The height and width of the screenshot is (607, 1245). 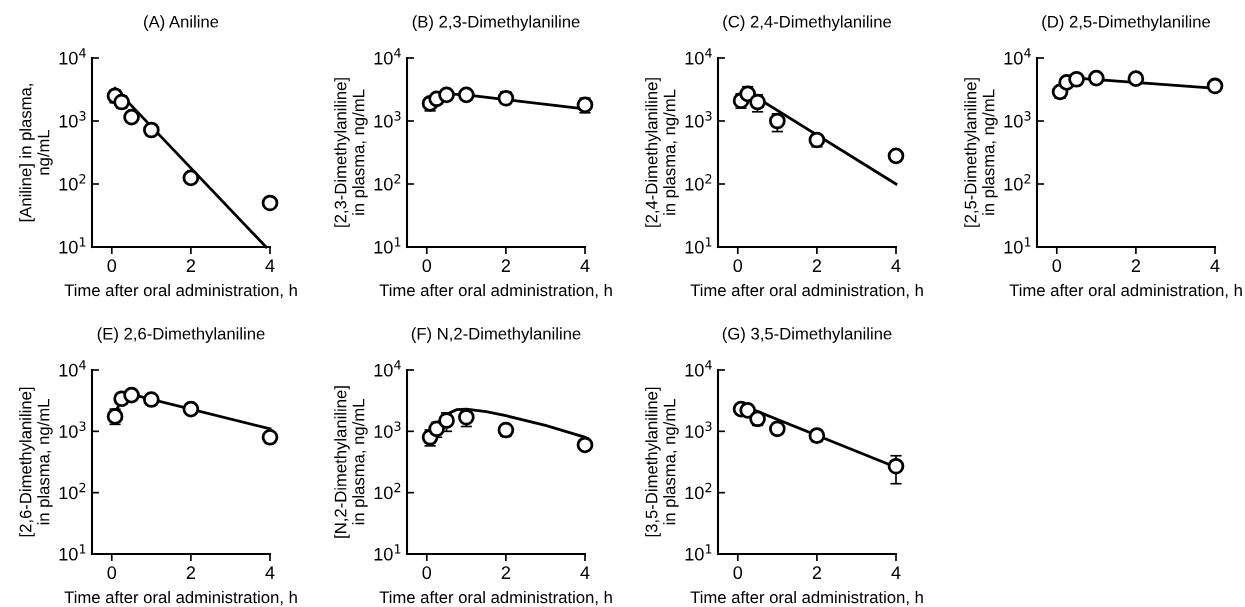 What do you see at coordinates (351, 152) in the screenshot?
I see `y-axis-title: [2,3-Dimethylaniline] in plasma, ng/mL` at bounding box center [351, 152].